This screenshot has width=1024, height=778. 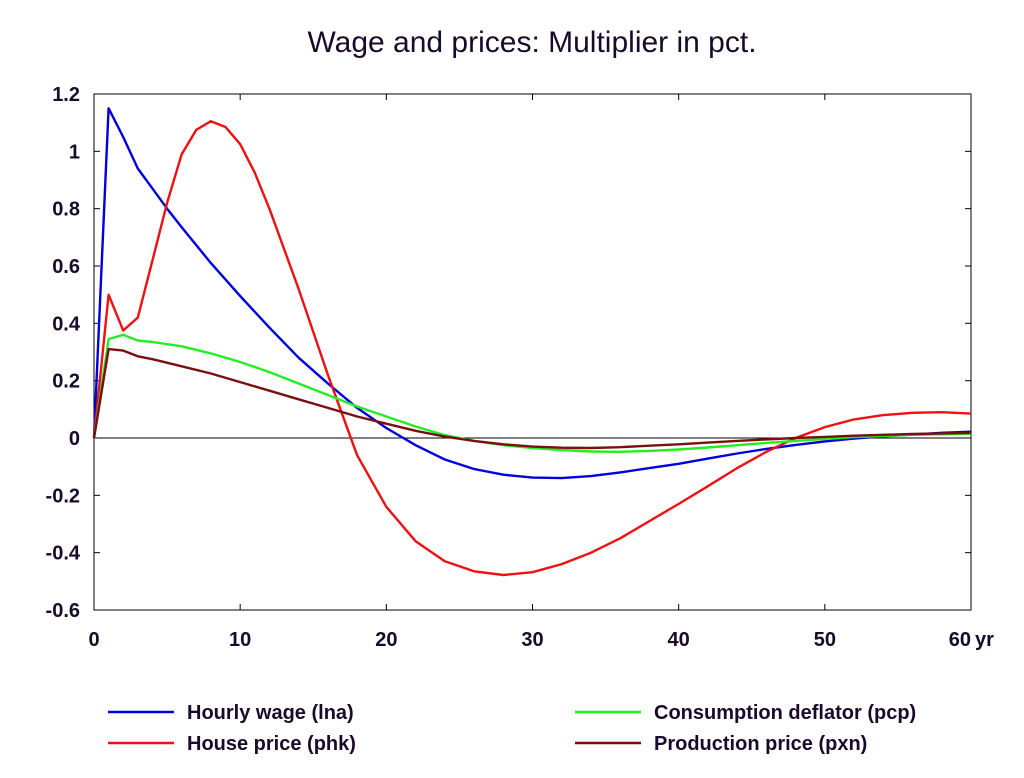 What do you see at coordinates (74, 439) in the screenshot?
I see `y-tick-label: 0` at bounding box center [74, 439].